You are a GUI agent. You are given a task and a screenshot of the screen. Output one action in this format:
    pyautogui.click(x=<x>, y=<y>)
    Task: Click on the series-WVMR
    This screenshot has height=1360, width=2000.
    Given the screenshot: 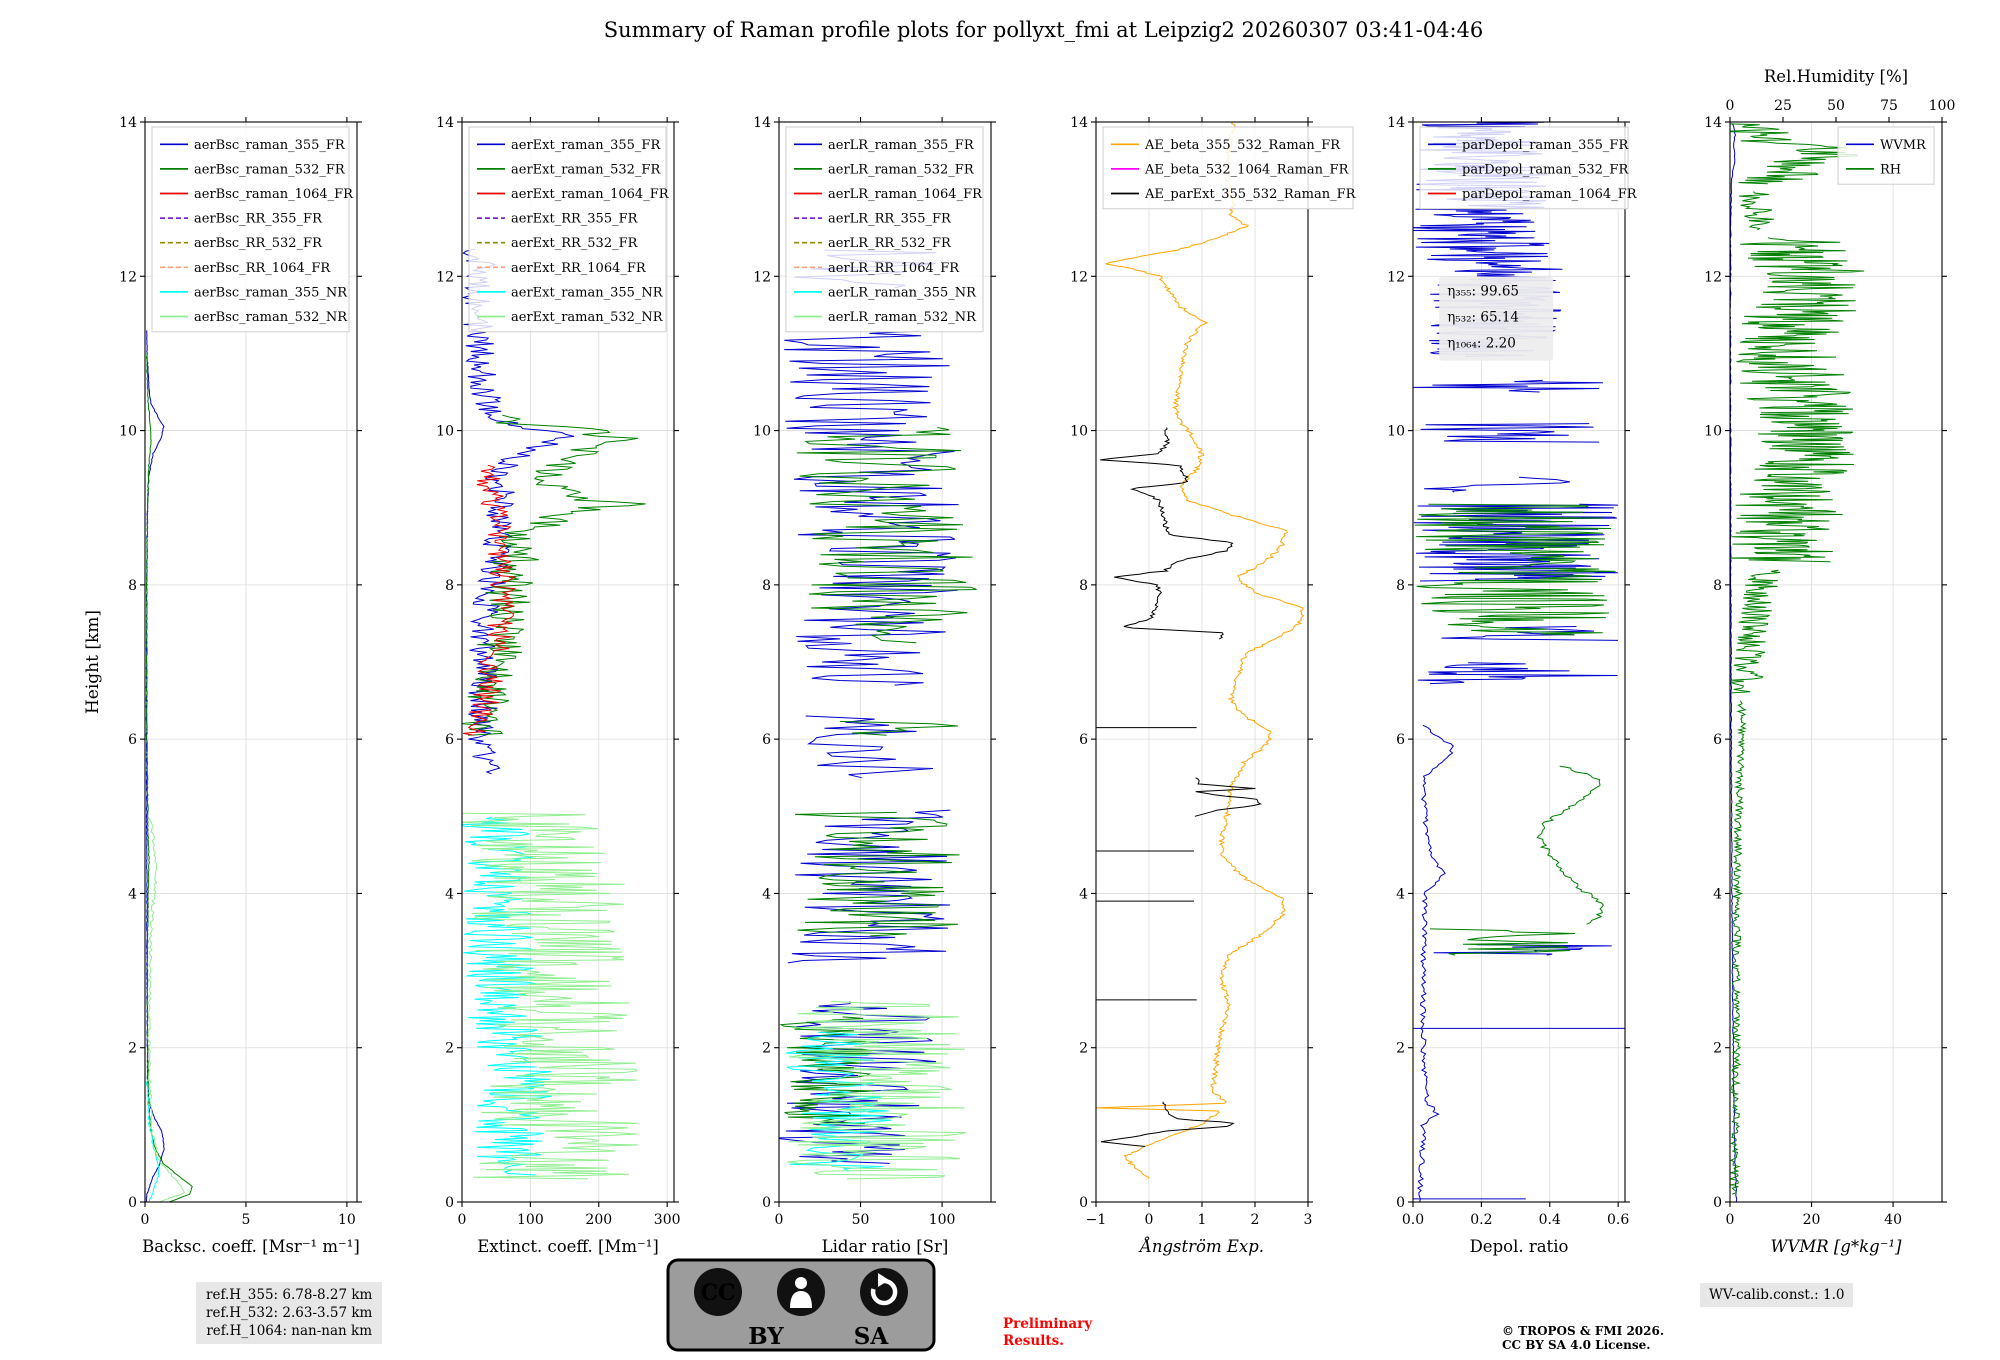 What is the action you would take?
    pyautogui.click(x=1734, y=662)
    